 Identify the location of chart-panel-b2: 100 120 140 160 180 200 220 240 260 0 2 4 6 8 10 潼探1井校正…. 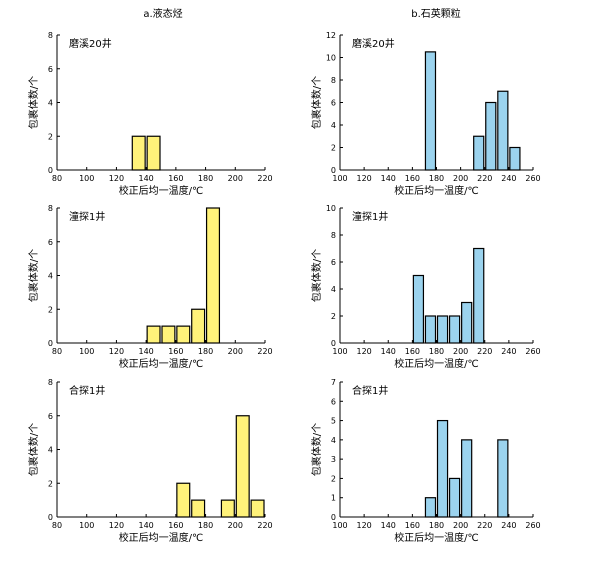
(425, 287).